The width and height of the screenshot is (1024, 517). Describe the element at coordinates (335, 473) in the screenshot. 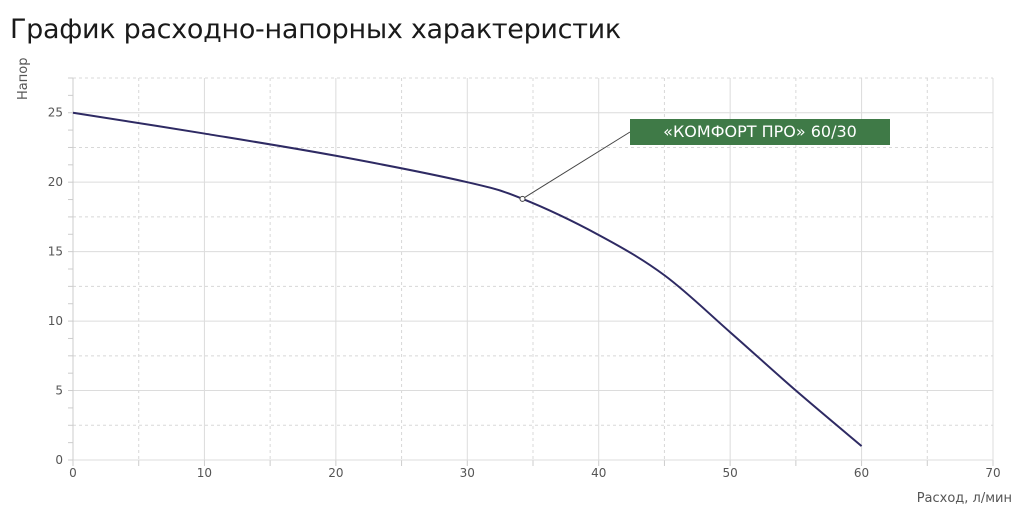

I see `x-tick-label: 20` at that location.